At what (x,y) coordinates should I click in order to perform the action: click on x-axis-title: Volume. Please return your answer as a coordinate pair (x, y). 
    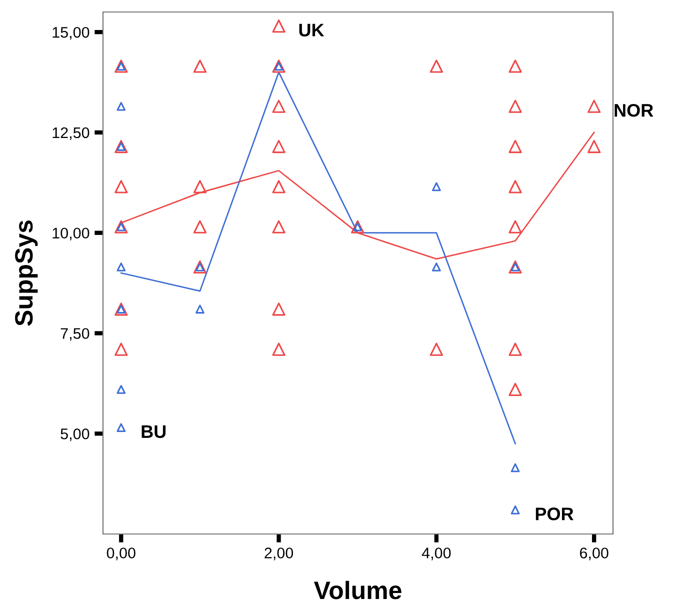
    Looking at the image, I should click on (358, 590).